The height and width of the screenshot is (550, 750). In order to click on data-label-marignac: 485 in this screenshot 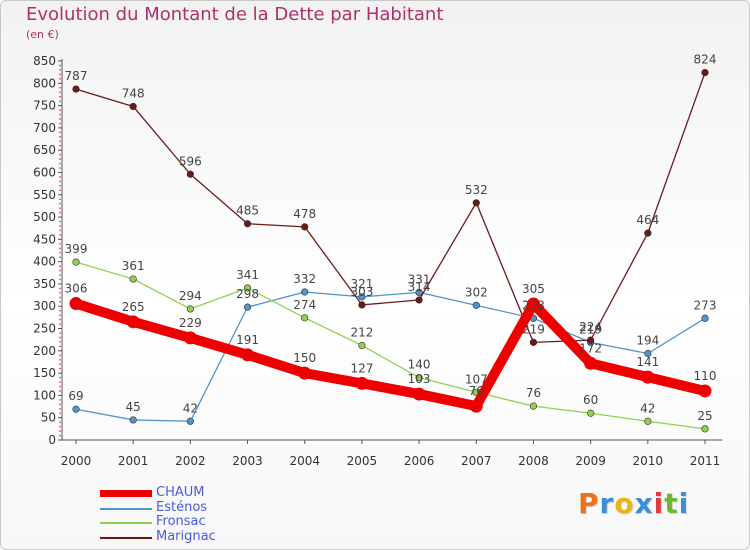, I will do `click(247, 211)`.